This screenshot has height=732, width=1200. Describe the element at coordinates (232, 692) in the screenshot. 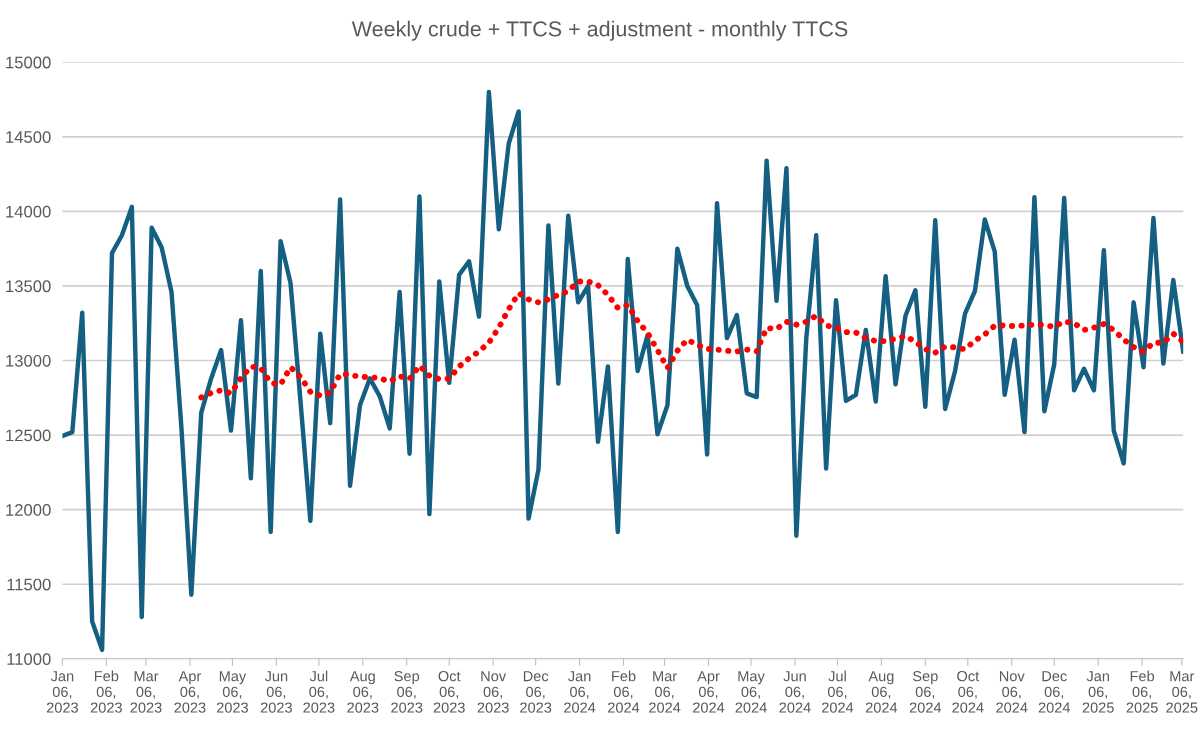

I see `x-tick-label: May 06, 2023` at that location.